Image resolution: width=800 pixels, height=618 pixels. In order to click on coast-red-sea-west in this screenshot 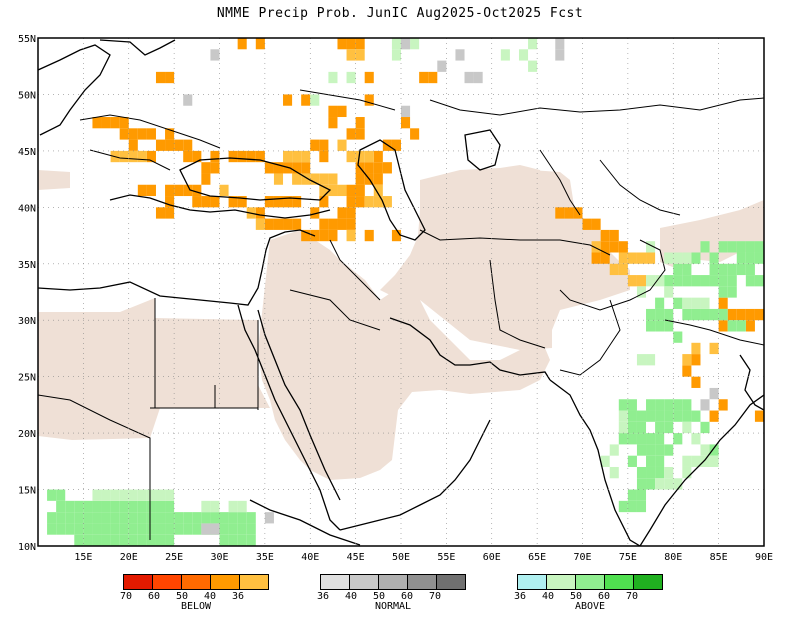, I will do `click(299, 405)`.